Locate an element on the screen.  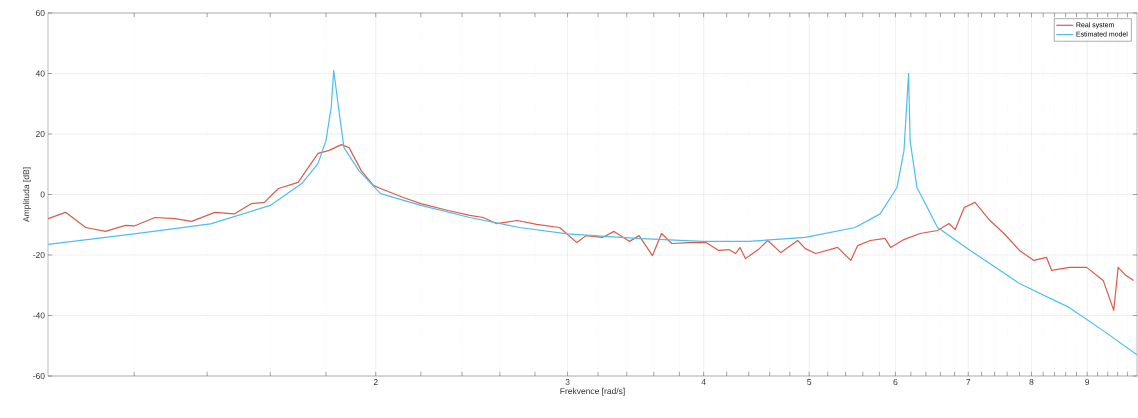
x-axis-title: Frekvence [rad/s] is located at coordinates (592, 391).